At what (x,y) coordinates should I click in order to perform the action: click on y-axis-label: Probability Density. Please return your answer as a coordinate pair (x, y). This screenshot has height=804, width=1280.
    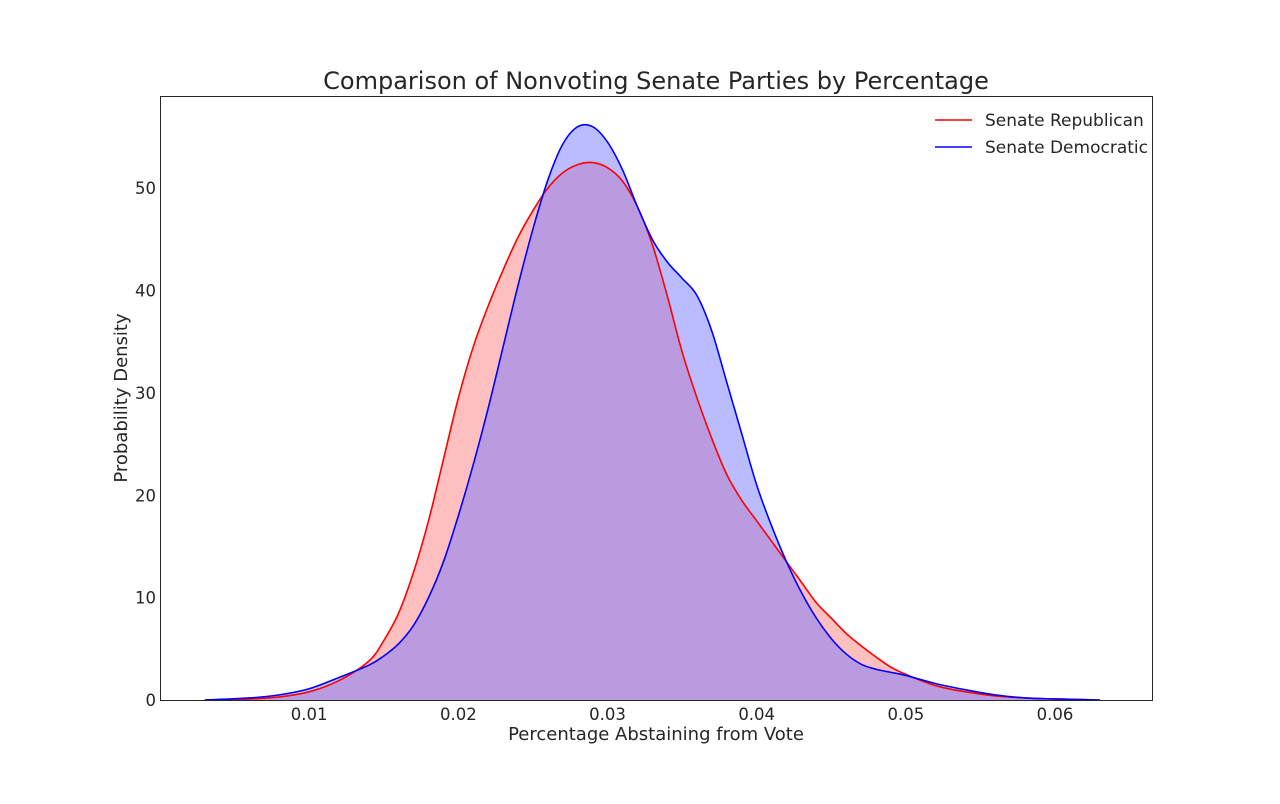
    Looking at the image, I should click on (121, 398).